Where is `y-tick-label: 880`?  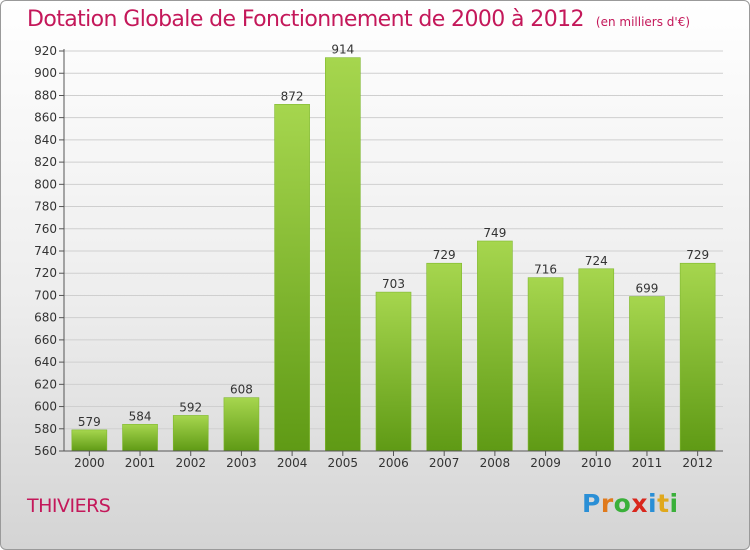 y-tick-label: 880 is located at coordinates (45, 95).